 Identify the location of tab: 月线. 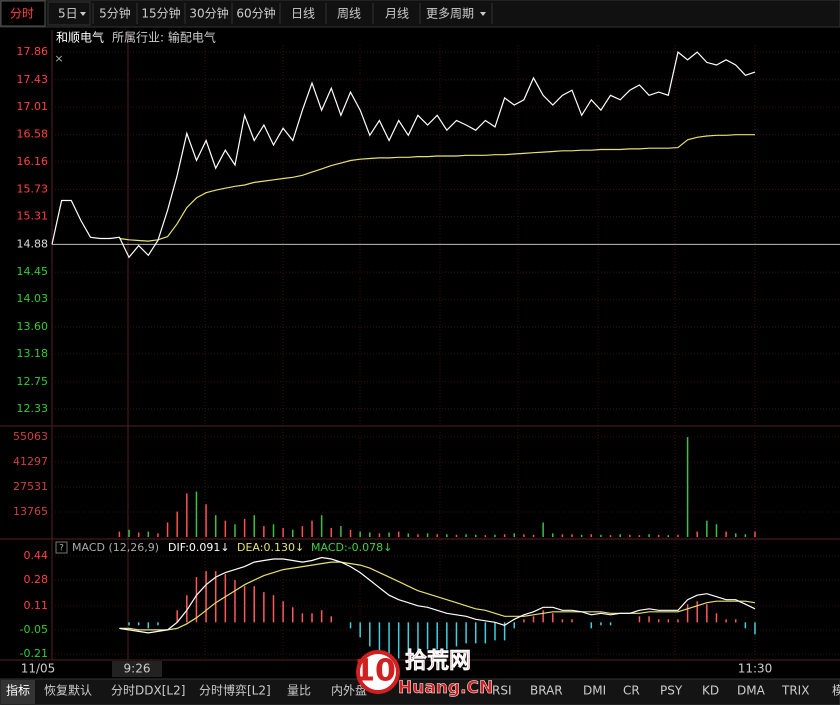
(397, 14).